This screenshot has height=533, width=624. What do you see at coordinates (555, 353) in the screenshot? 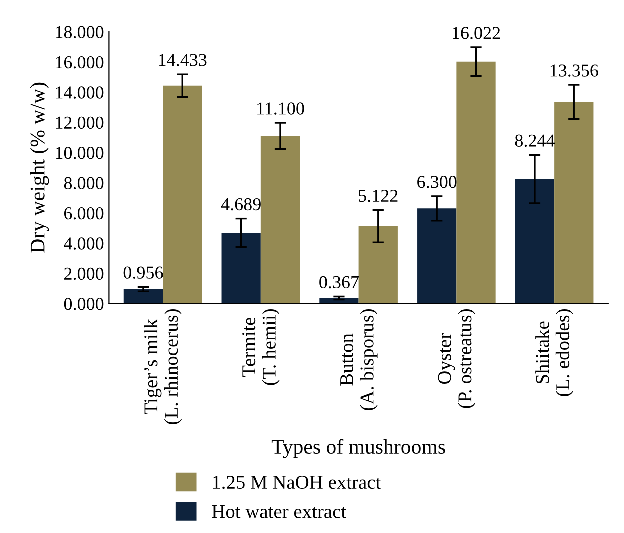
I see `x-tick-label: Shiitake (L. edodes)` at bounding box center [555, 353].